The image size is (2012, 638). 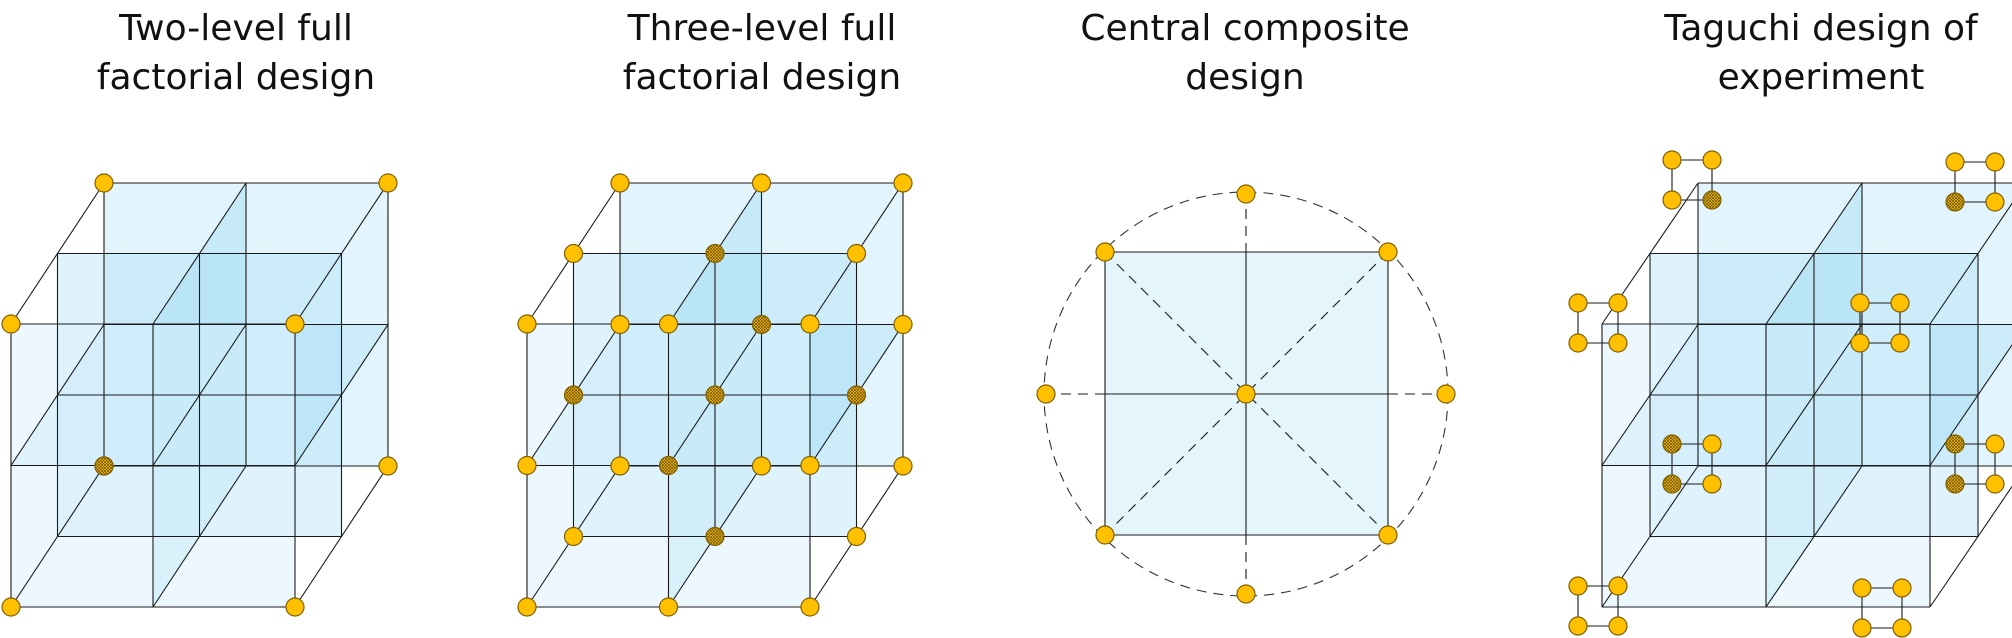 I want to click on title-taguchi: Taguchi design of experiment, so click(x=1821, y=53).